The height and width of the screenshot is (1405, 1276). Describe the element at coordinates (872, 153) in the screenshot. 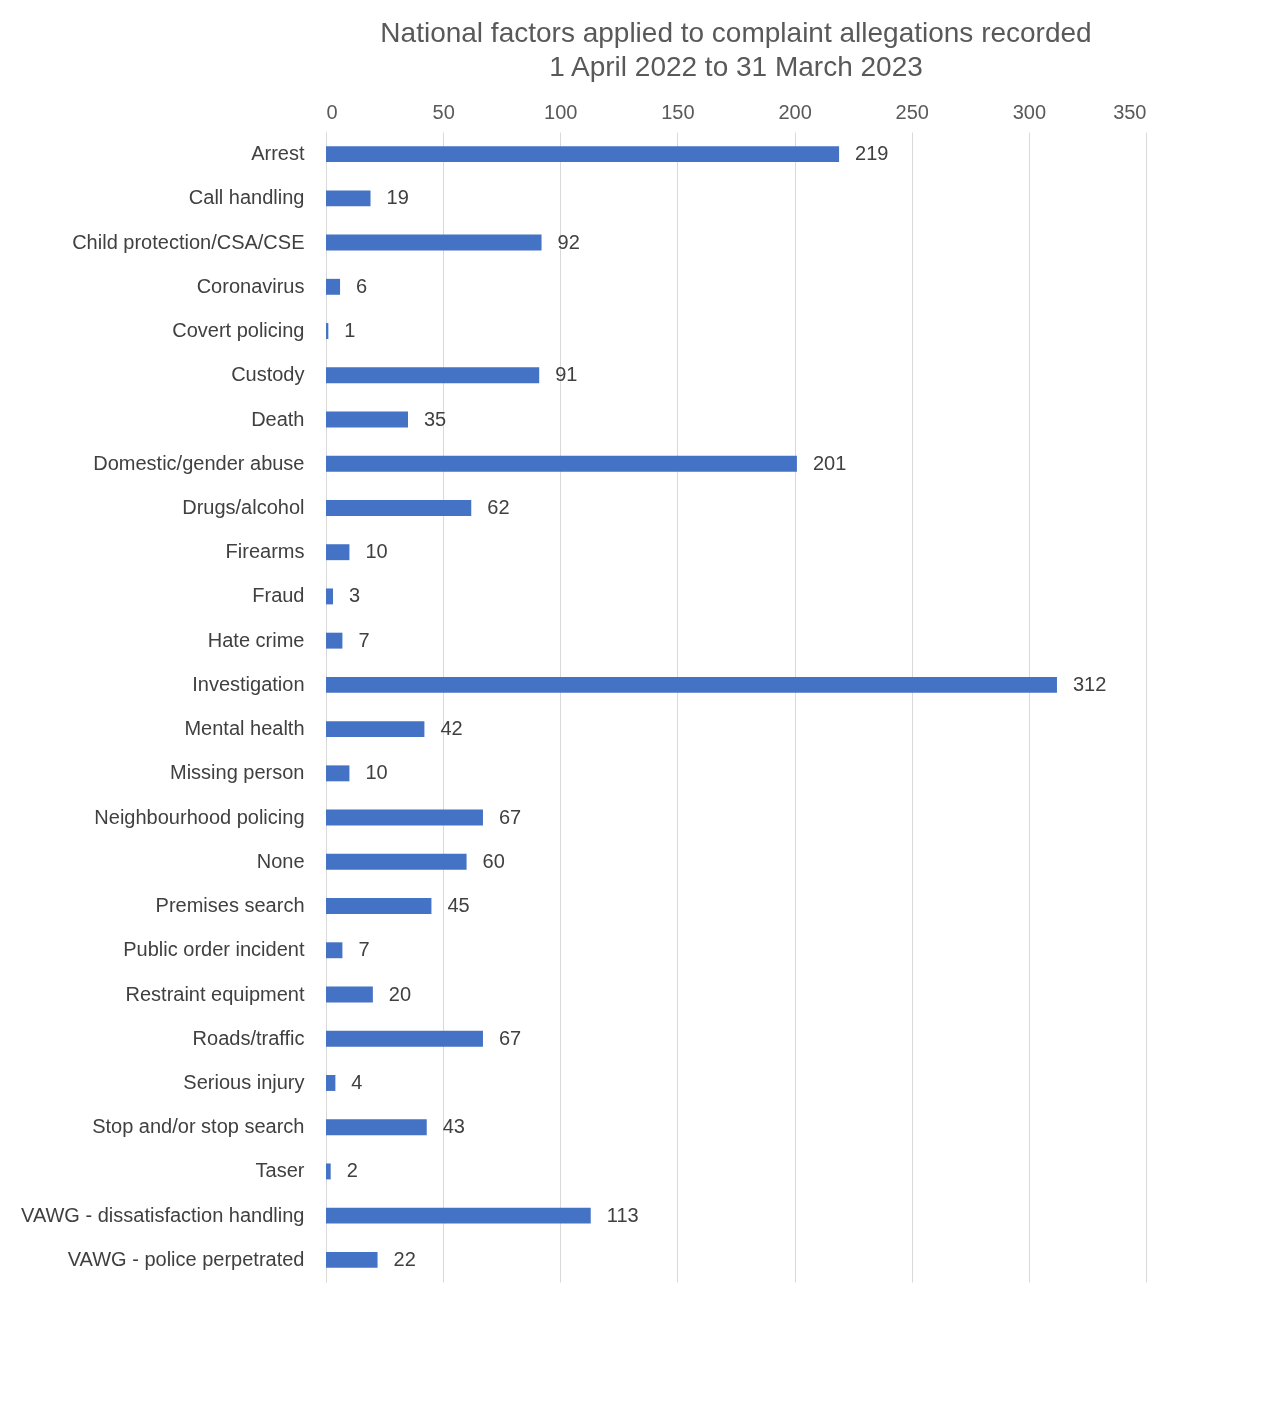

I see `data-label: 219` at that location.